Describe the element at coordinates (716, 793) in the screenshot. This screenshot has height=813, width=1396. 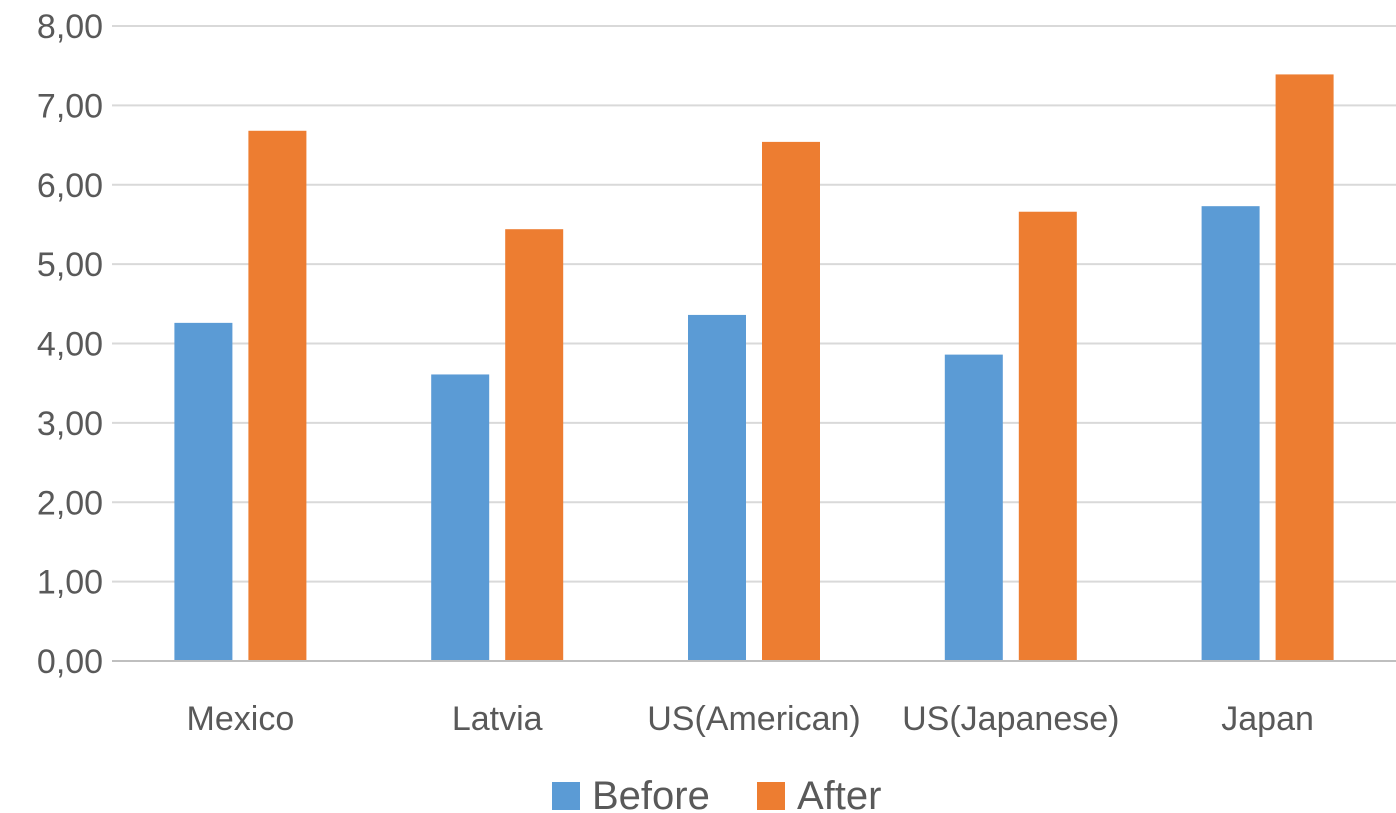
I see `legend: Before After` at that location.